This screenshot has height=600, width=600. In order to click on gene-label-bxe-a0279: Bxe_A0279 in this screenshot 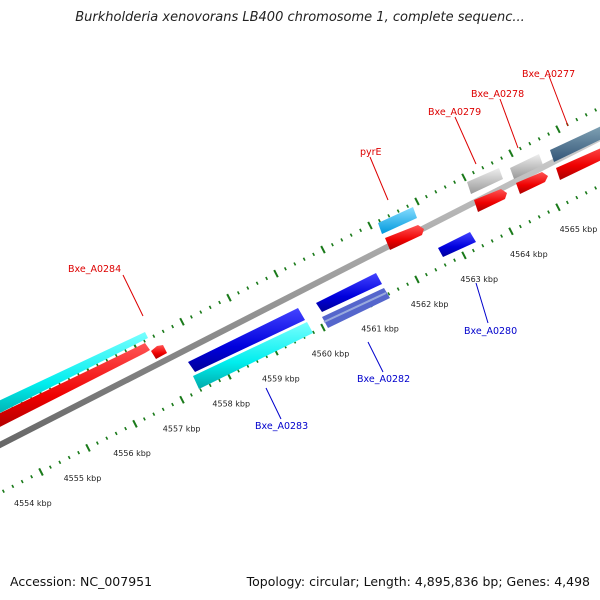, I will do `click(454, 112)`.